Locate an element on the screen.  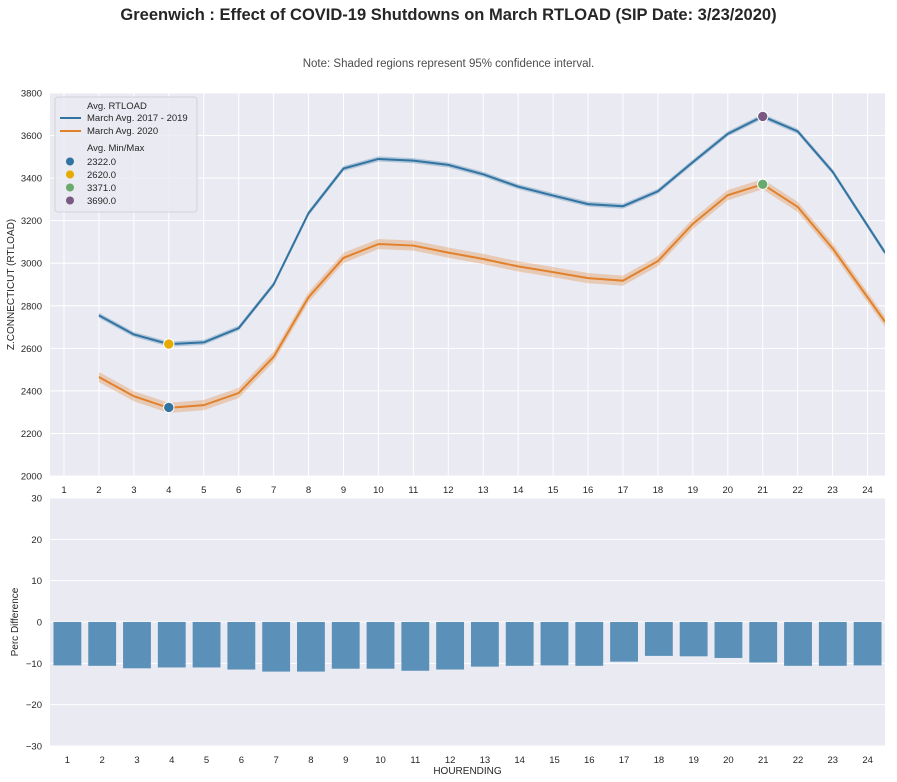
line-x-tick-label: 15 is located at coordinates (553, 490).